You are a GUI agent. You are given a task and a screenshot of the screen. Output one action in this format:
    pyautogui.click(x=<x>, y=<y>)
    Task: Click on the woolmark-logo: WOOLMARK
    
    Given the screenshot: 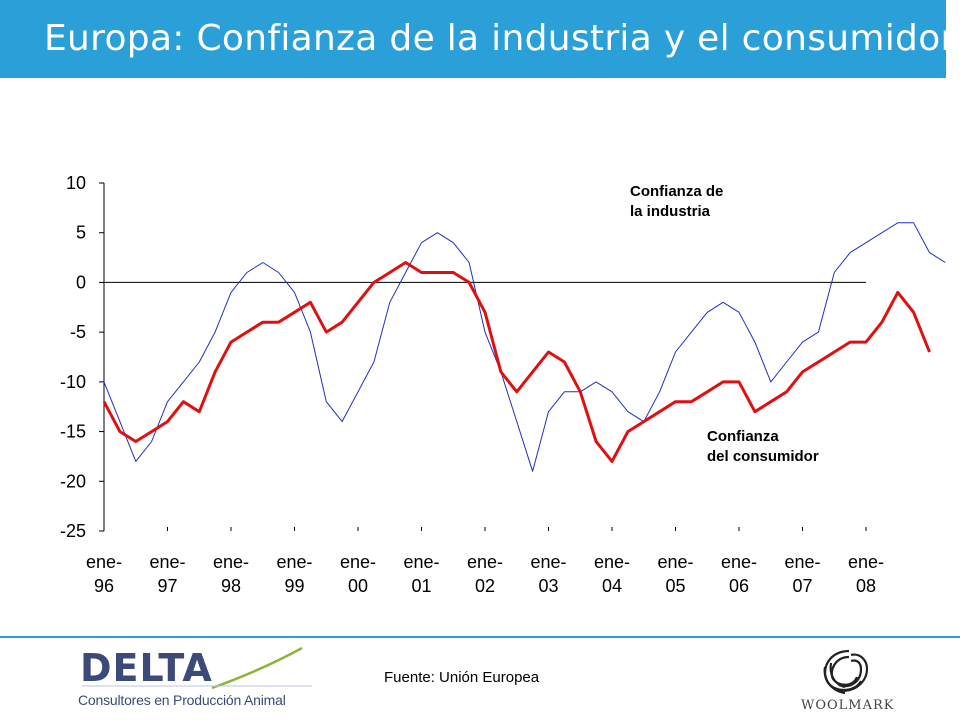 What is the action you would take?
    pyautogui.click(x=850, y=682)
    